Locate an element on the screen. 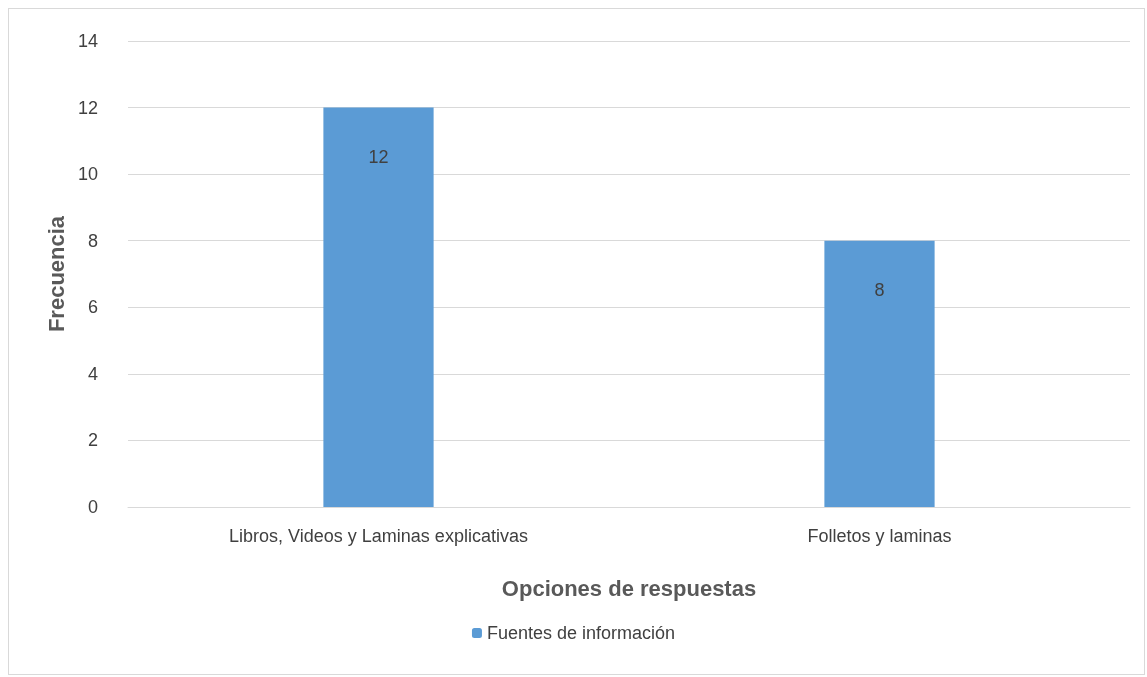 Image resolution: width=1147 pixels, height=677 pixels. y-tick-label: 6 is located at coordinates (92, 307).